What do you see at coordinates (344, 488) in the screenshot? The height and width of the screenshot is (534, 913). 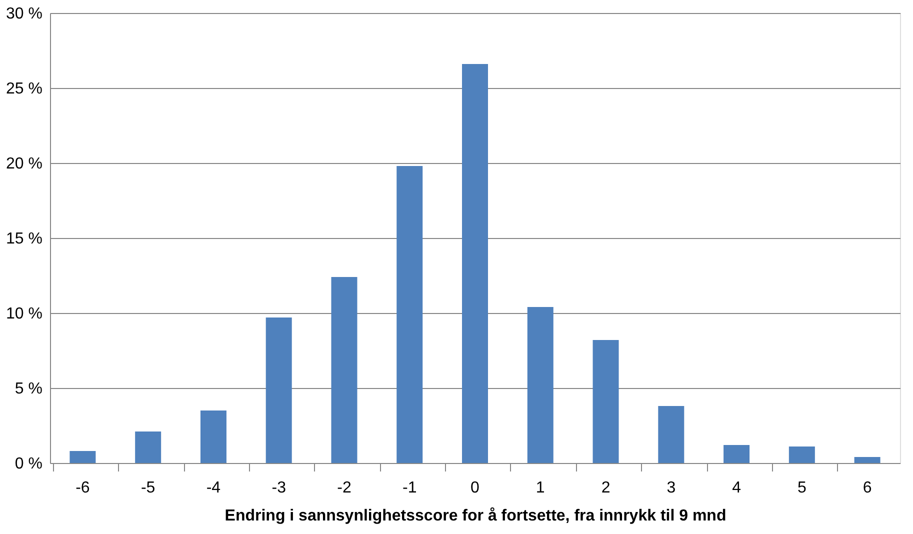 I see `x-tick-label: -2` at bounding box center [344, 488].